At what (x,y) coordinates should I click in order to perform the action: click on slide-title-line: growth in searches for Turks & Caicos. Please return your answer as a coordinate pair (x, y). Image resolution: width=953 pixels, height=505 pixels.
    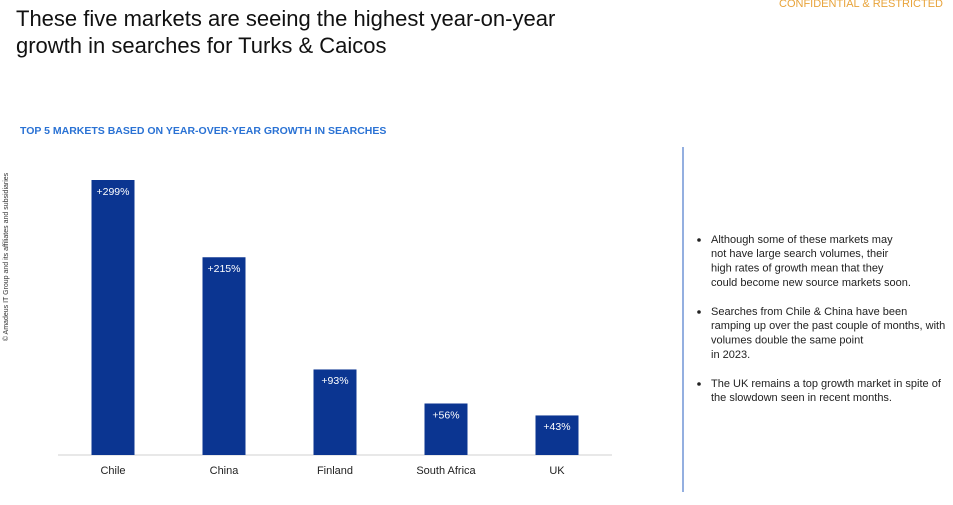
    Looking at the image, I should click on (201, 45).